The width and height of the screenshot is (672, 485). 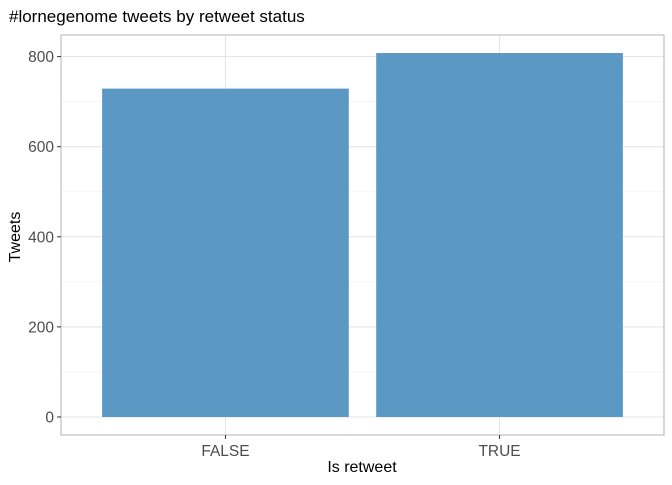 What do you see at coordinates (41, 327) in the screenshot?
I see `y-tick-label: 200` at bounding box center [41, 327].